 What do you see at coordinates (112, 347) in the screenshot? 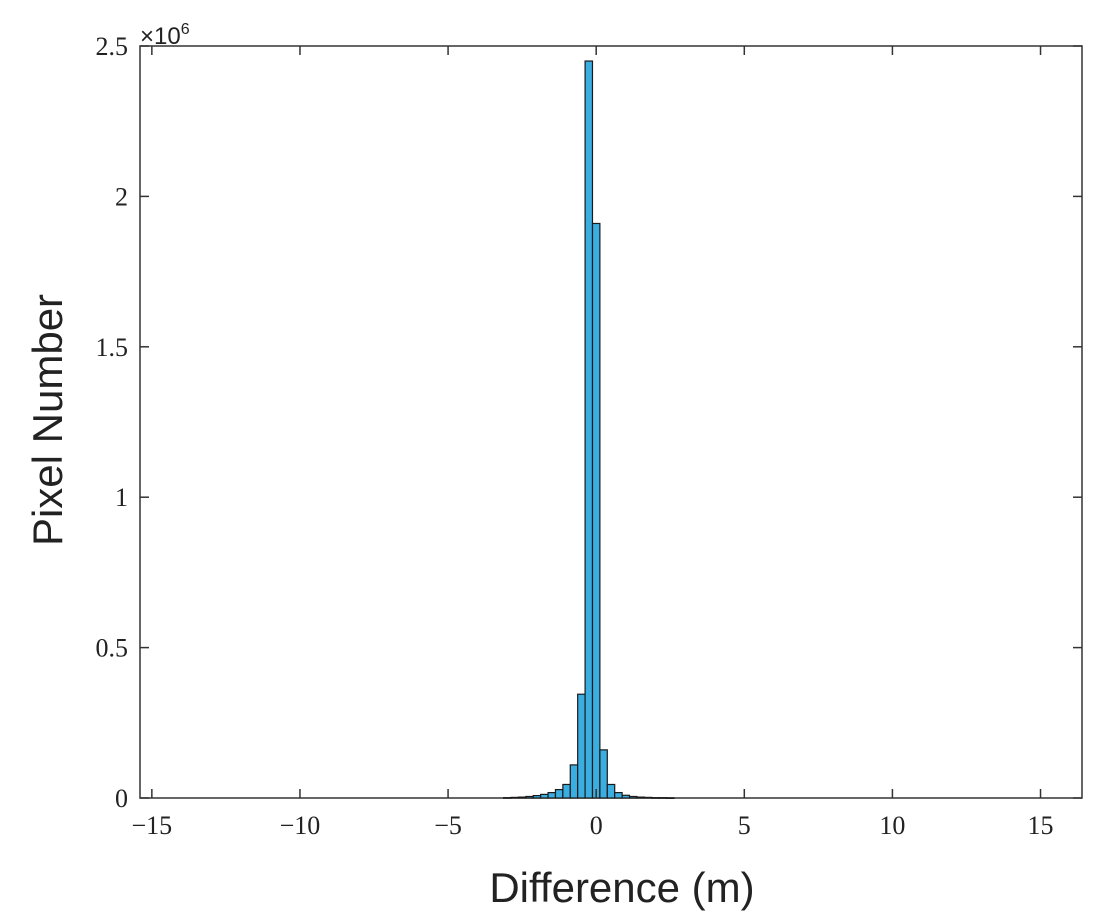
I see `y-tick-label: 1.5` at bounding box center [112, 347].